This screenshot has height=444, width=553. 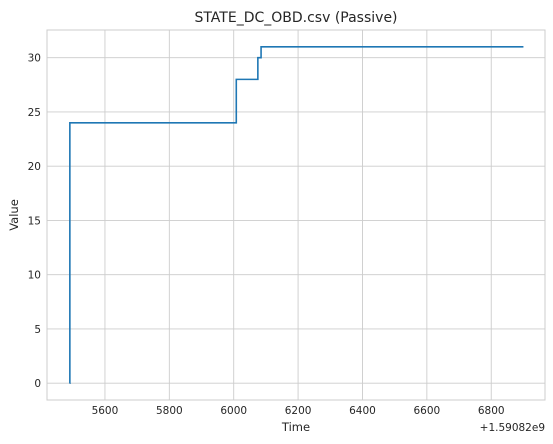 I want to click on x-tick-label: 6000, so click(x=233, y=411).